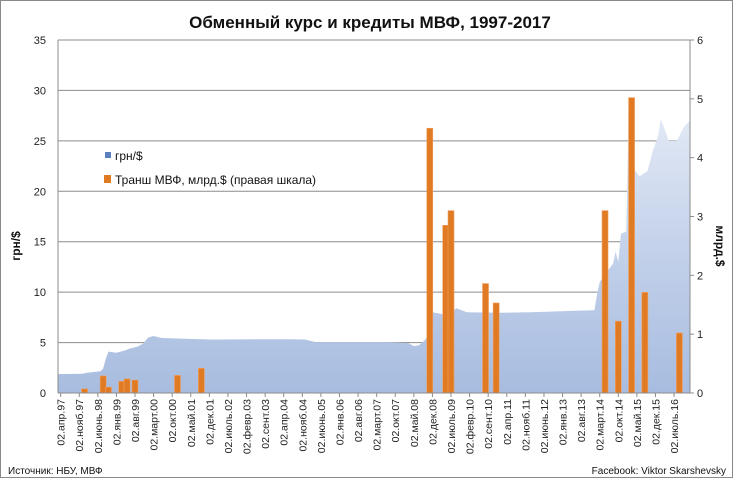 This screenshot has width=733, height=478. I want to click on legend-swatch-rate, so click(108, 155).